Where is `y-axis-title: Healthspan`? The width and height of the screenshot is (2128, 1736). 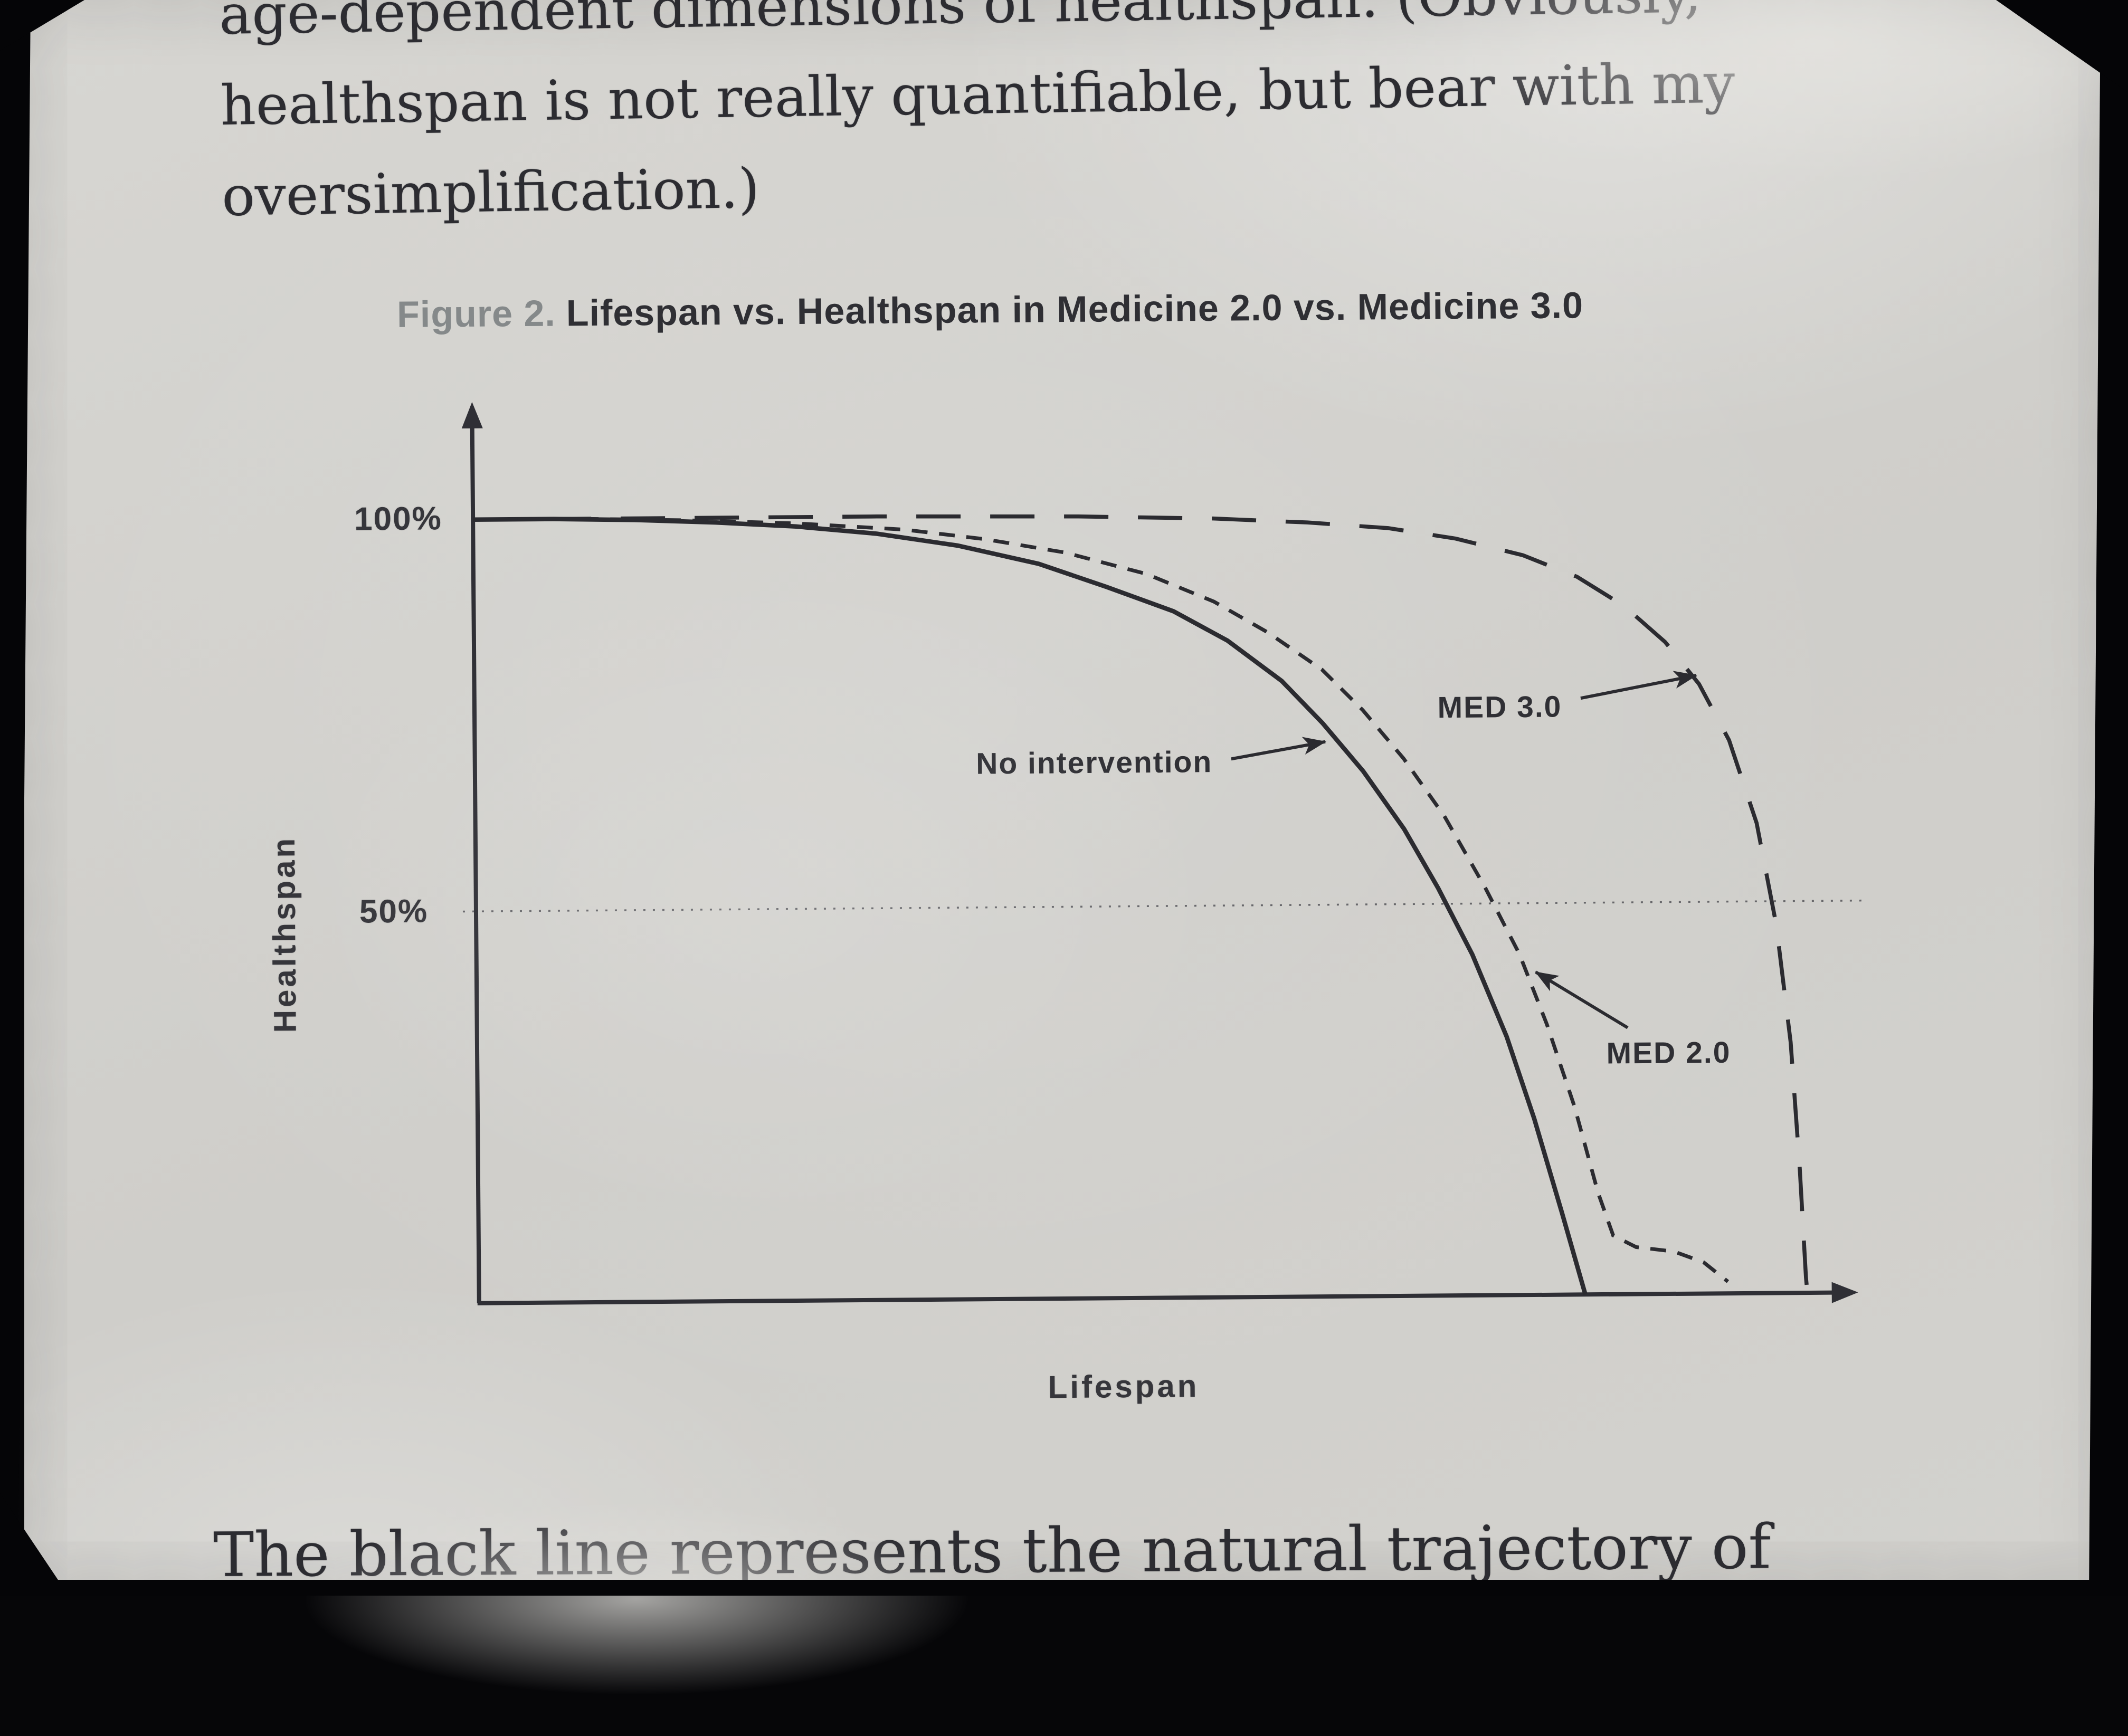
y-axis-title: Healthspan is located at coordinates (284, 934).